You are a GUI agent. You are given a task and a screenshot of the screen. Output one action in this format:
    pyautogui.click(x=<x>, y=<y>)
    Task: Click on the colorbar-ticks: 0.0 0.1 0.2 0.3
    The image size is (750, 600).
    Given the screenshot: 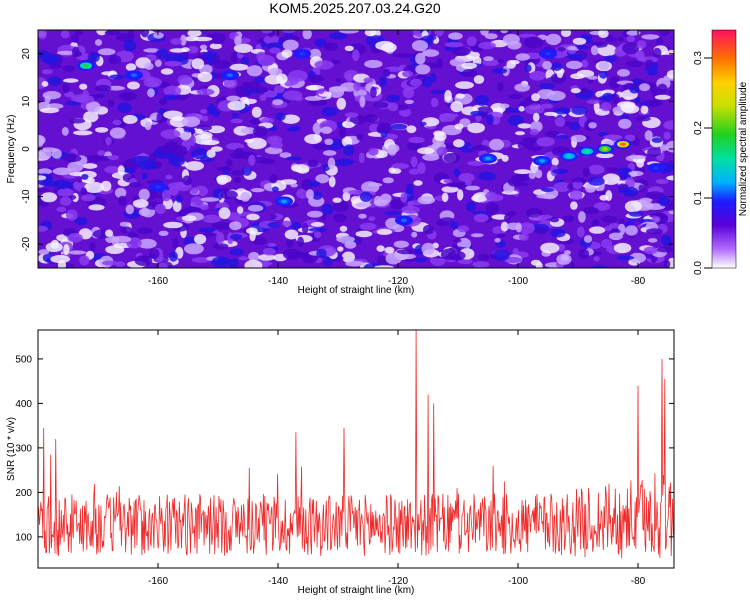 What is the action you would take?
    pyautogui.click(x=702, y=163)
    